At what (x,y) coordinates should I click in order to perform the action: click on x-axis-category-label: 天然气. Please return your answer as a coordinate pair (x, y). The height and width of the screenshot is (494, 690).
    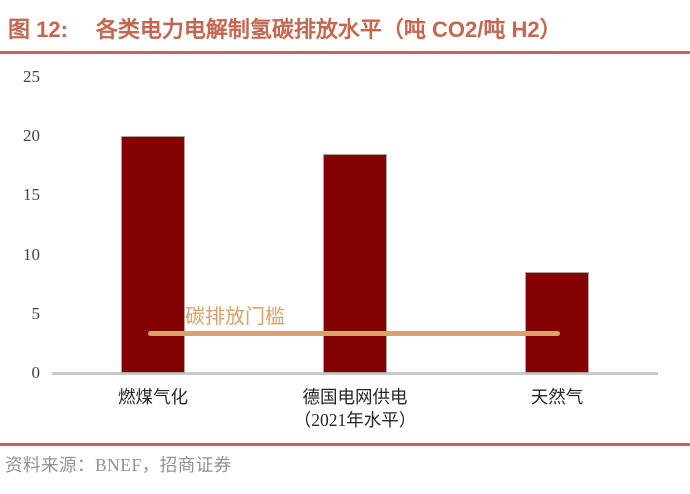
    Looking at the image, I should click on (557, 397).